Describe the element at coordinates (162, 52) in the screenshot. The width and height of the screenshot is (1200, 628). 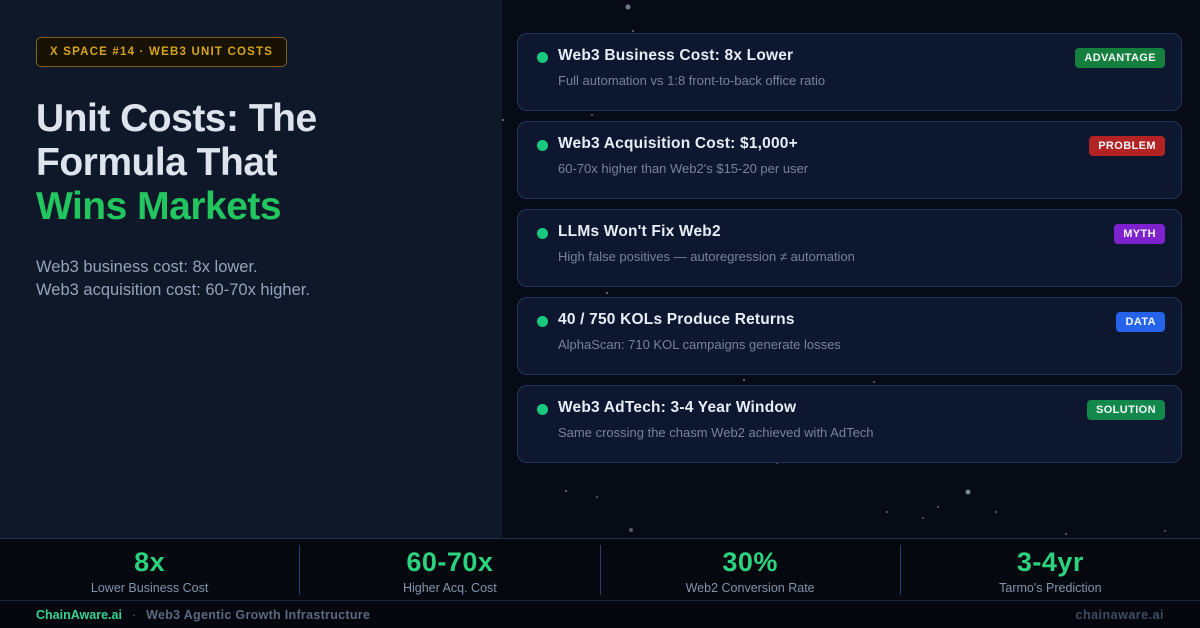
I see `episode-badge: X SPACE #14 · WEB3 UNIT COSTS` at that location.